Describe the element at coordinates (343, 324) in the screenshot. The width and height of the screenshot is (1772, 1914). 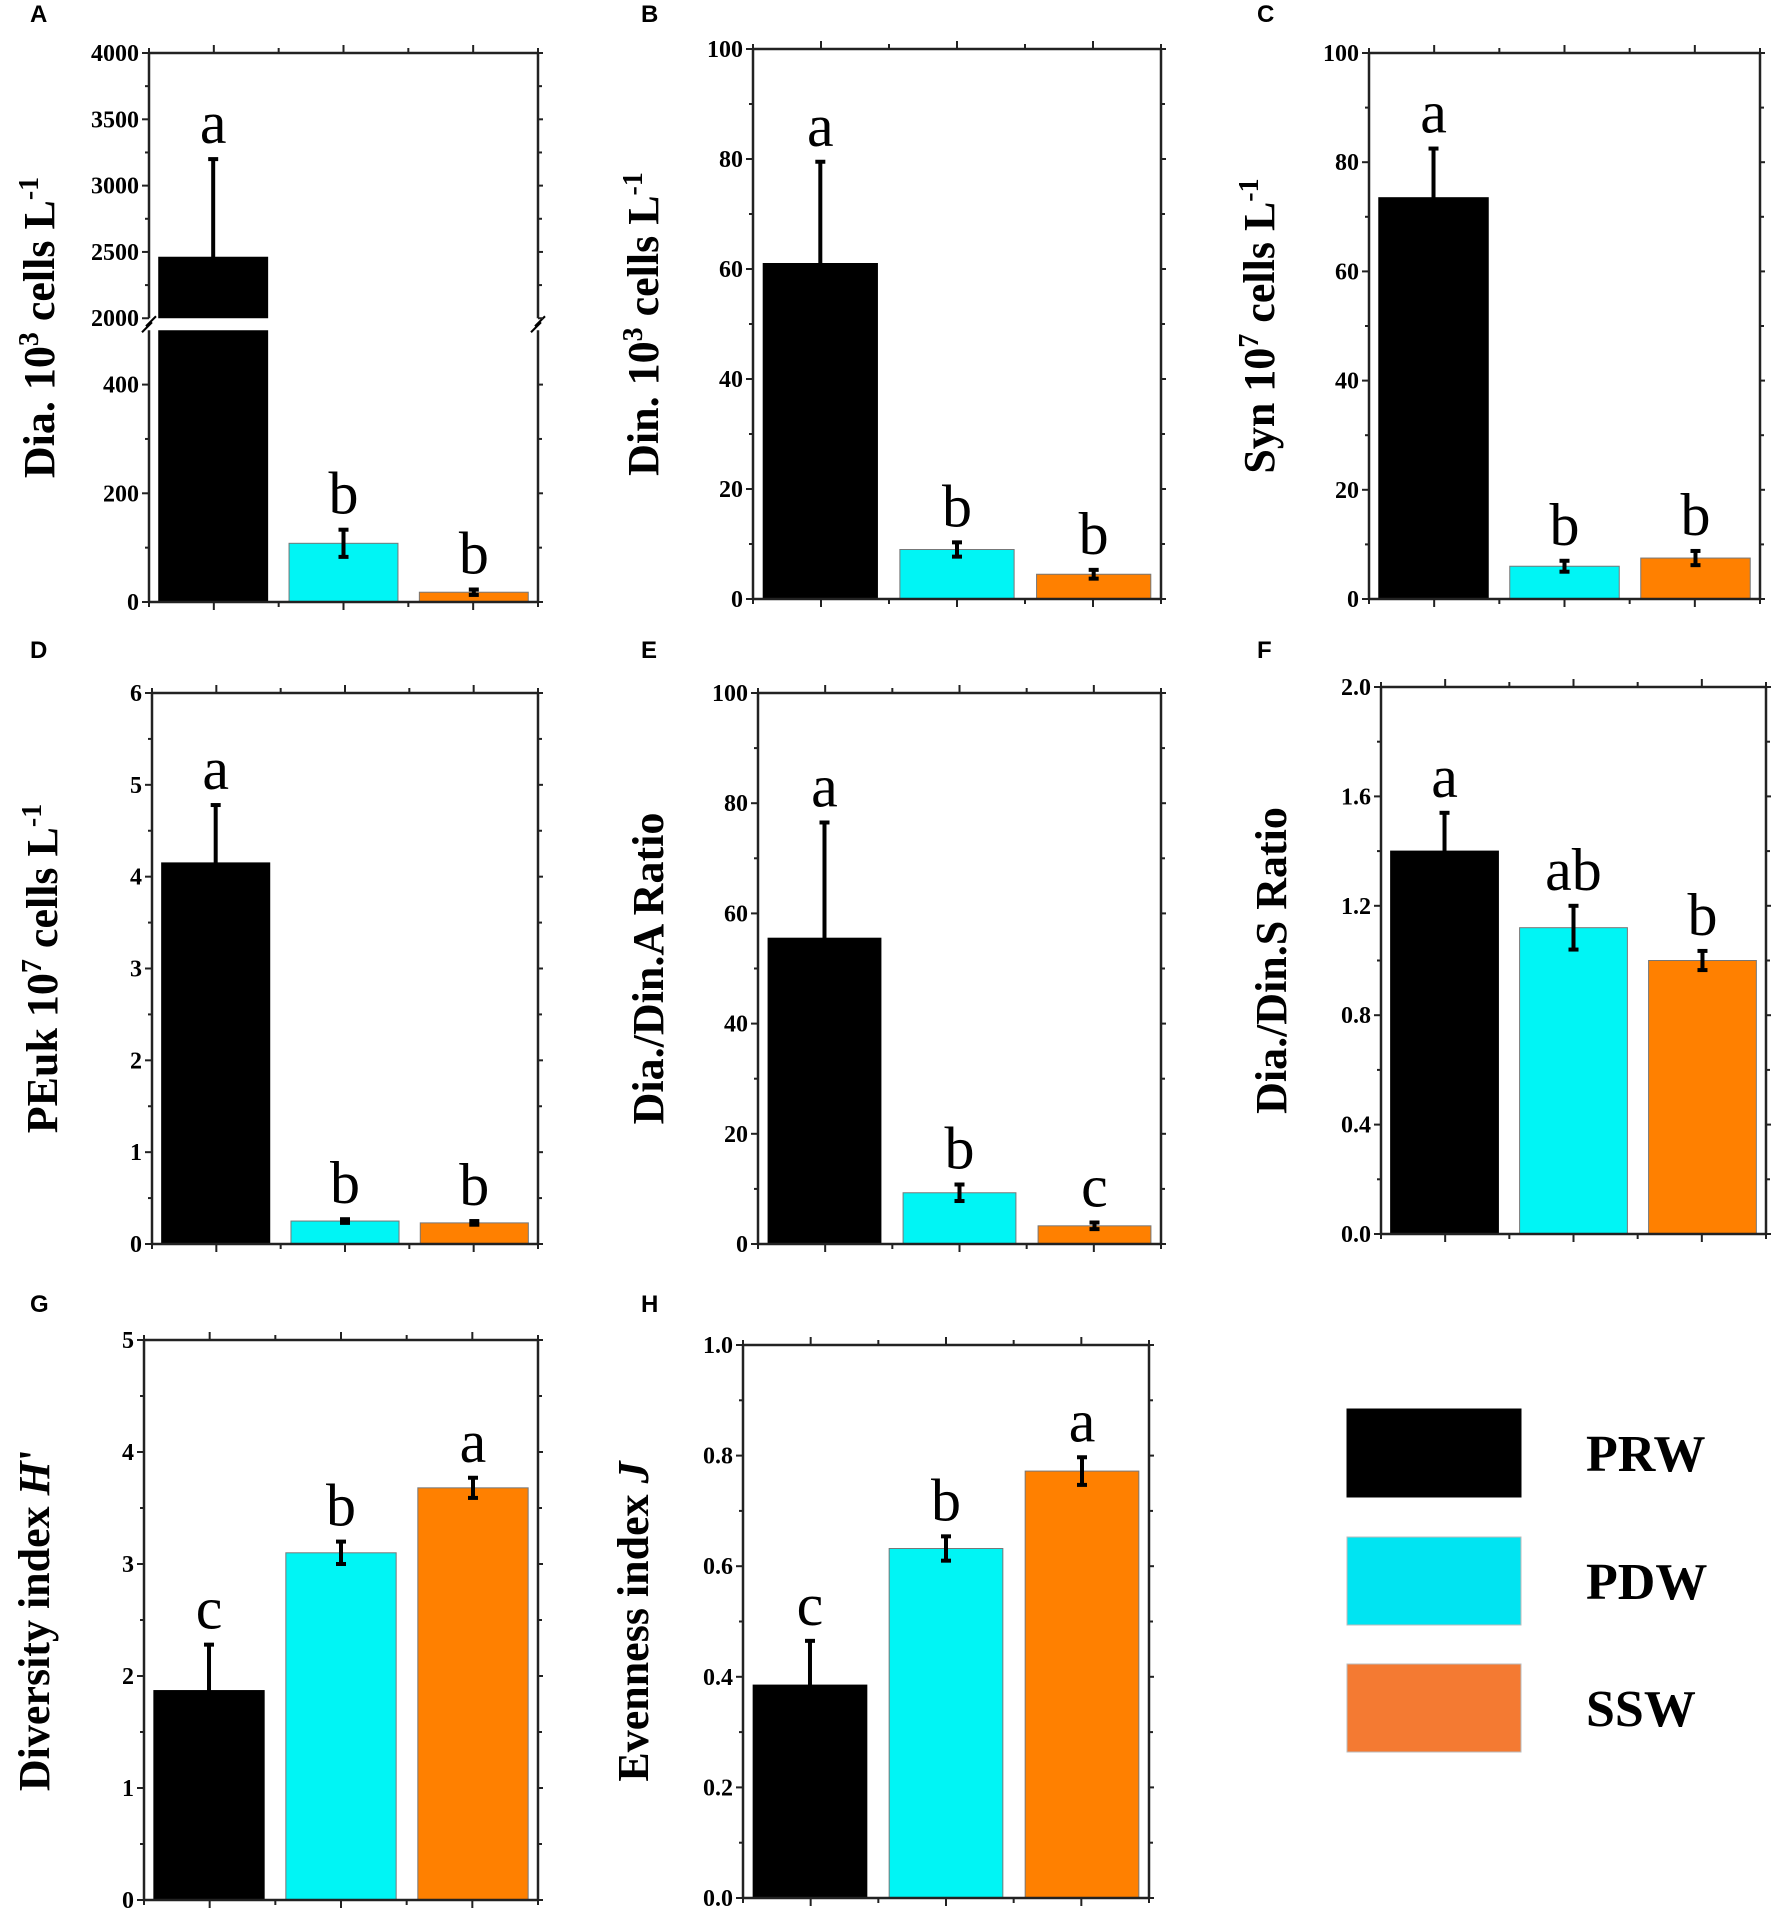
I see `axis-break-gap` at that location.